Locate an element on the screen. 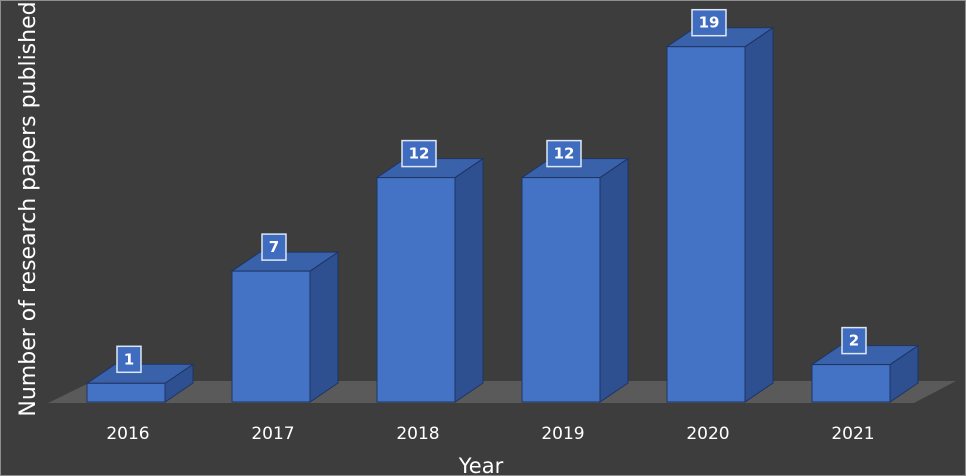 This screenshot has height=476, width=966. data-label-text: 19 is located at coordinates (709, 23).